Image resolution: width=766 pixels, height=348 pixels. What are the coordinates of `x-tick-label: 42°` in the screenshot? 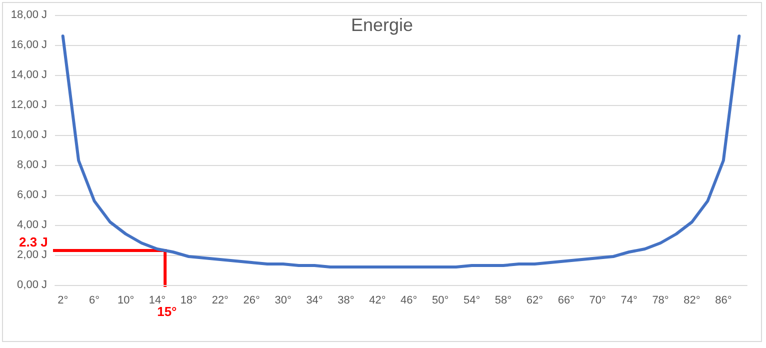 It's located at (377, 300).